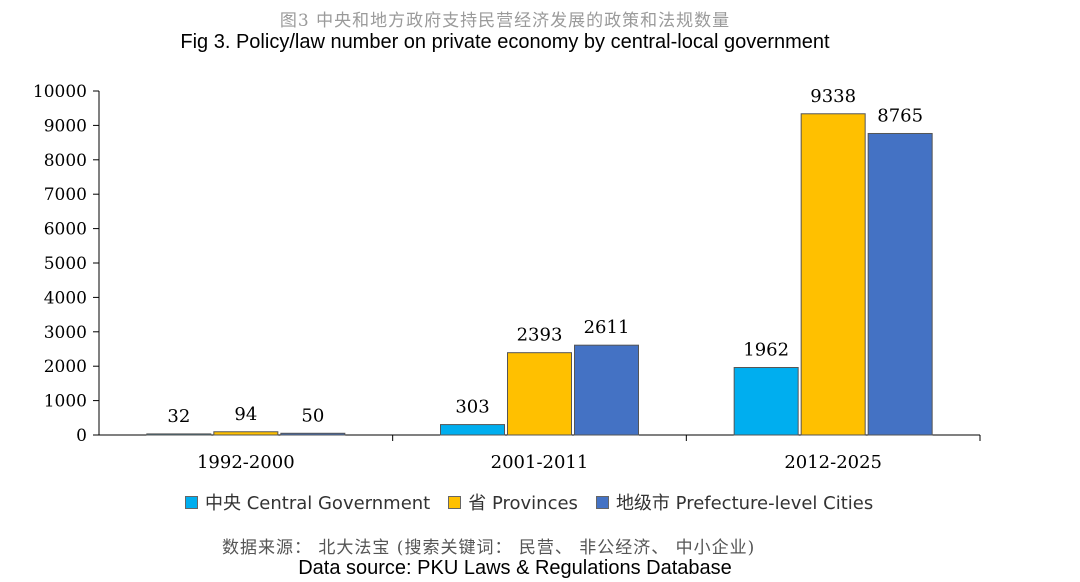  I want to click on y-tick-label: 5000, so click(65, 264).